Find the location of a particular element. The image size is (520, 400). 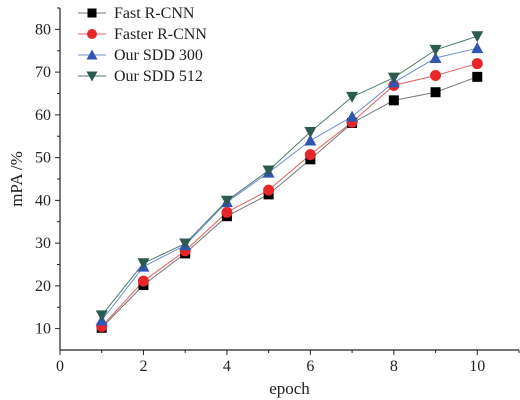

y-tick-label: 10 is located at coordinates (43, 329).